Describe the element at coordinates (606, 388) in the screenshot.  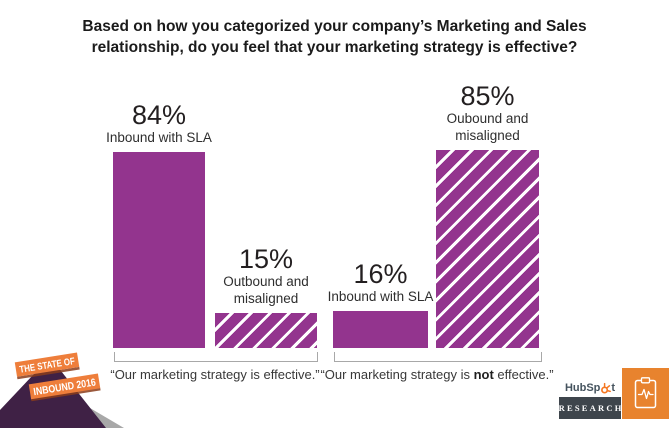
I see `sprocket-icon` at that location.